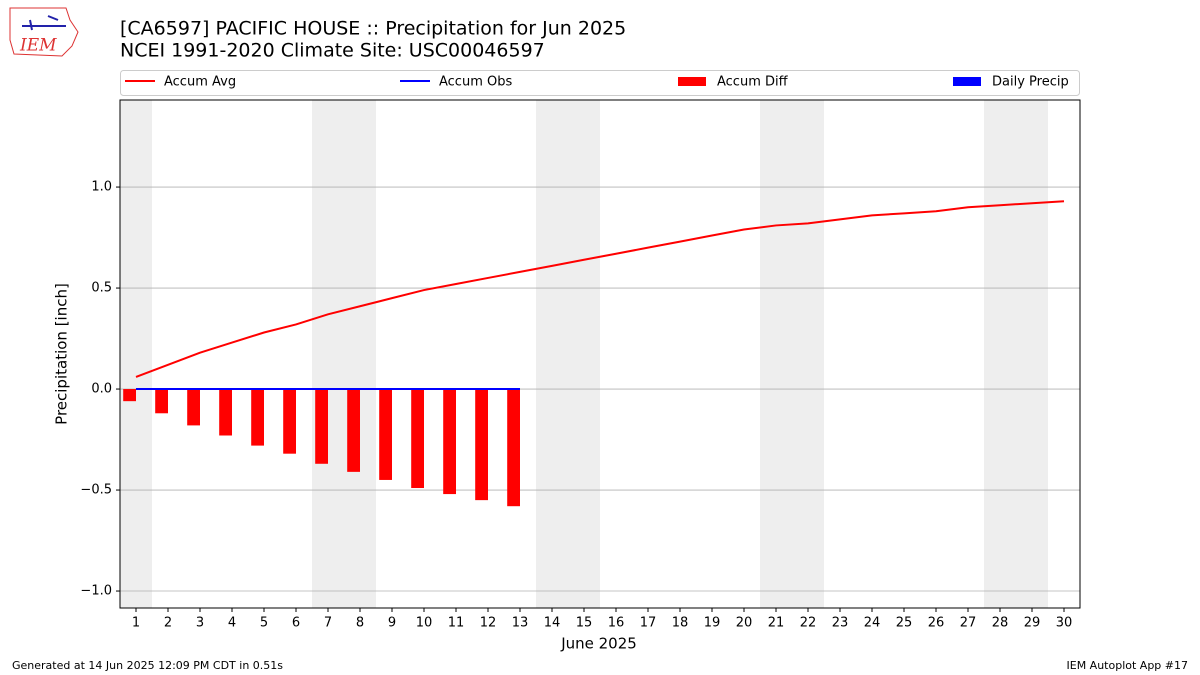 The width and height of the screenshot is (1200, 675). What do you see at coordinates (904, 623) in the screenshot?
I see `x-tick-label: 25` at bounding box center [904, 623].